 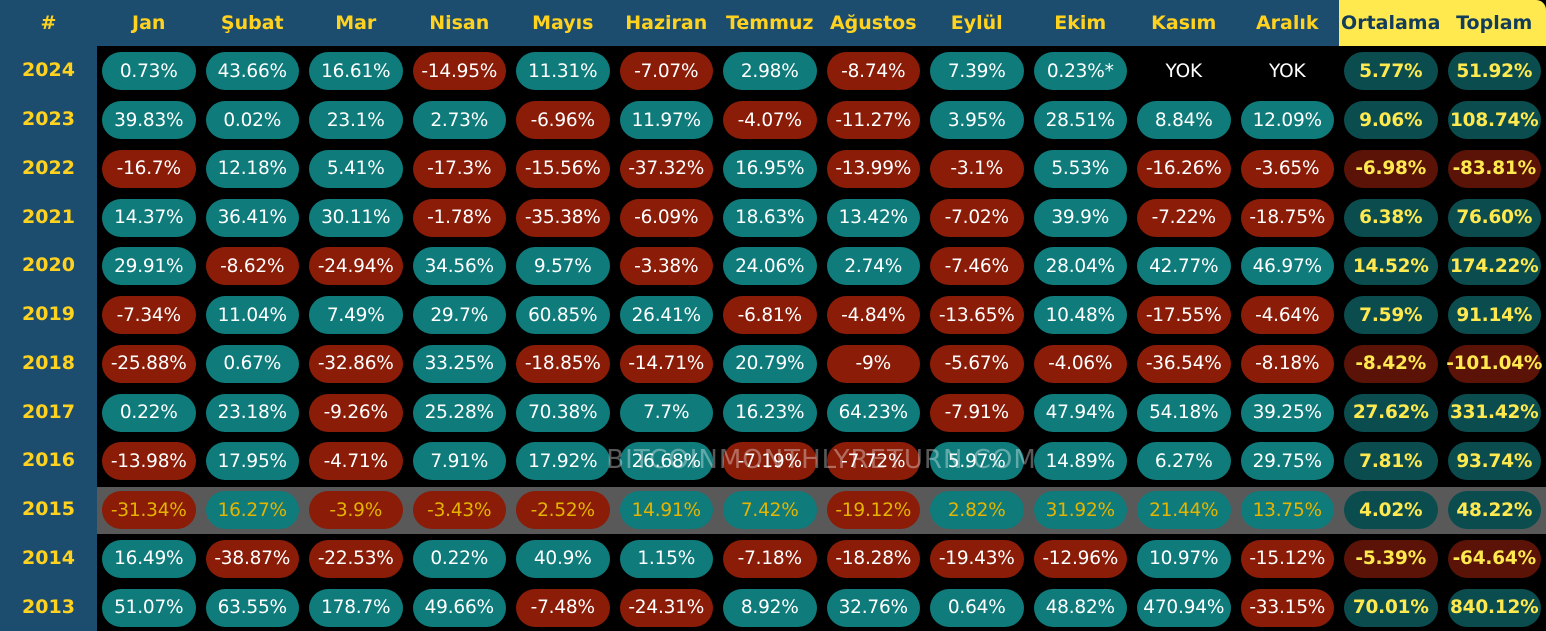 What do you see at coordinates (356, 510) in the screenshot?
I see `return-cell: -3.9%` at bounding box center [356, 510].